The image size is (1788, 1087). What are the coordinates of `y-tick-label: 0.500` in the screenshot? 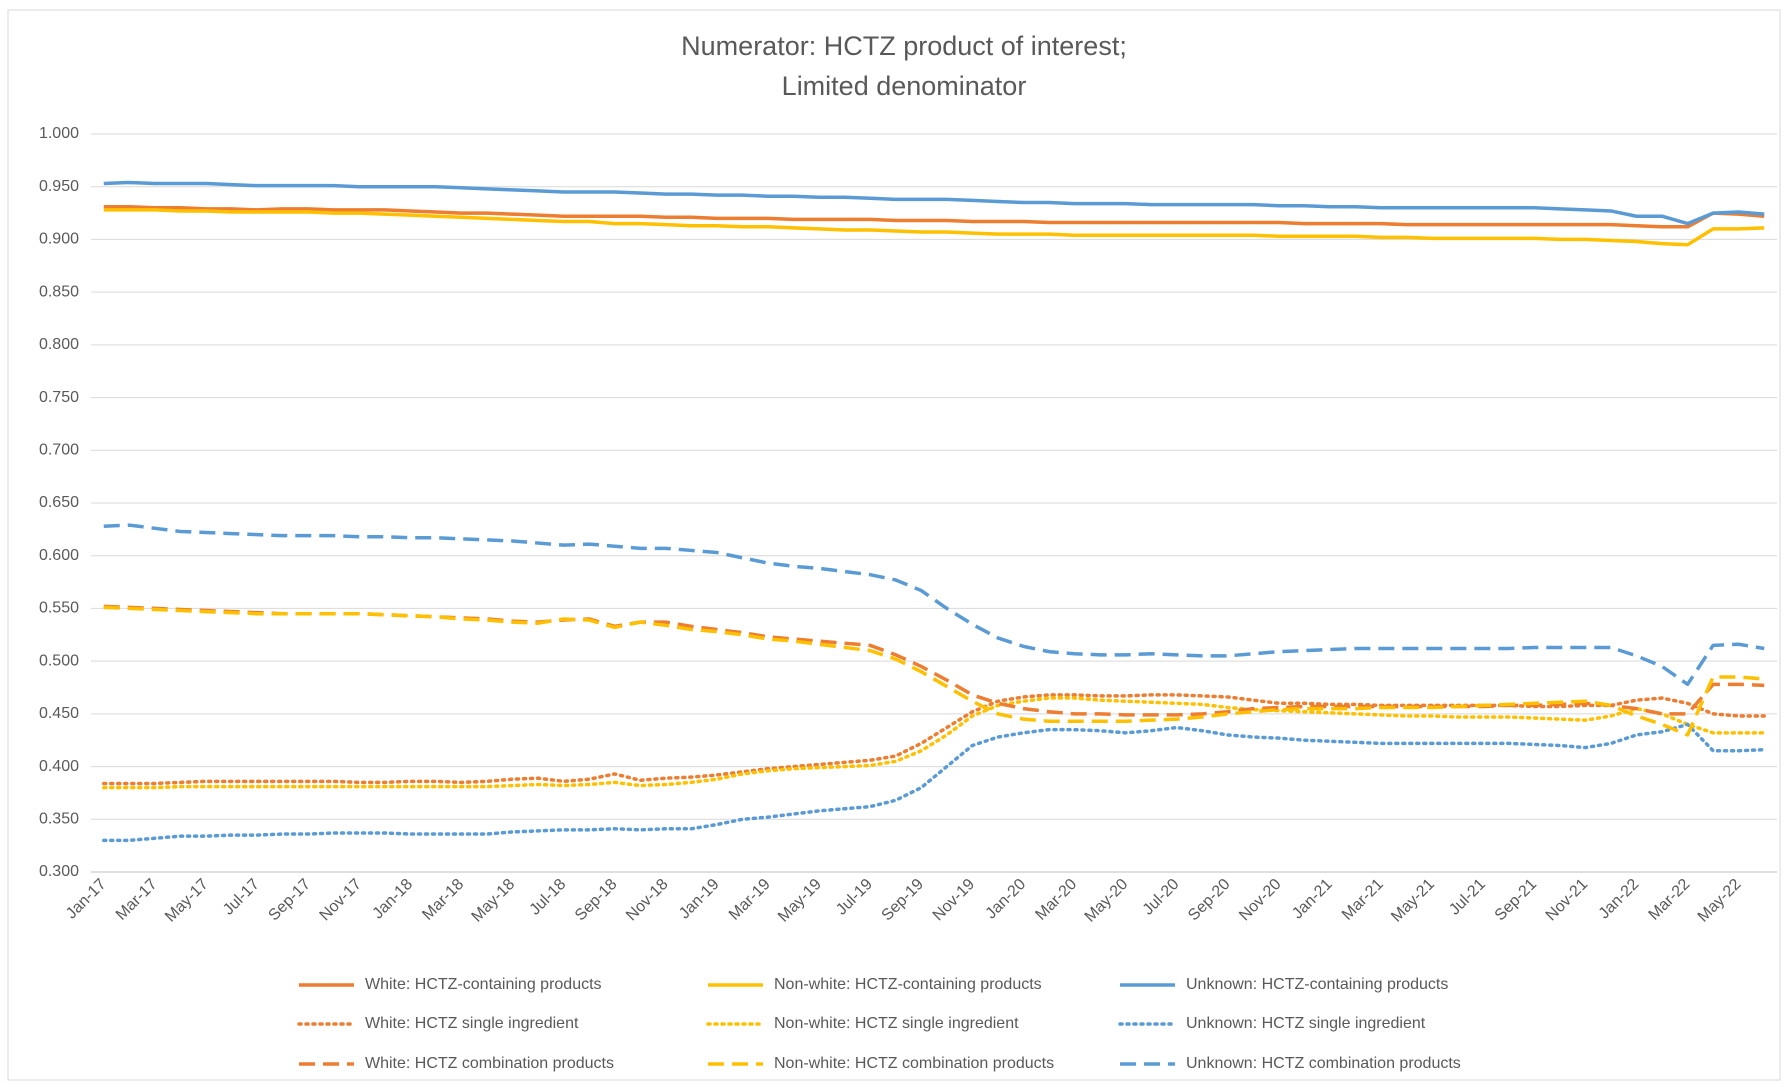 It's located at (59, 660).